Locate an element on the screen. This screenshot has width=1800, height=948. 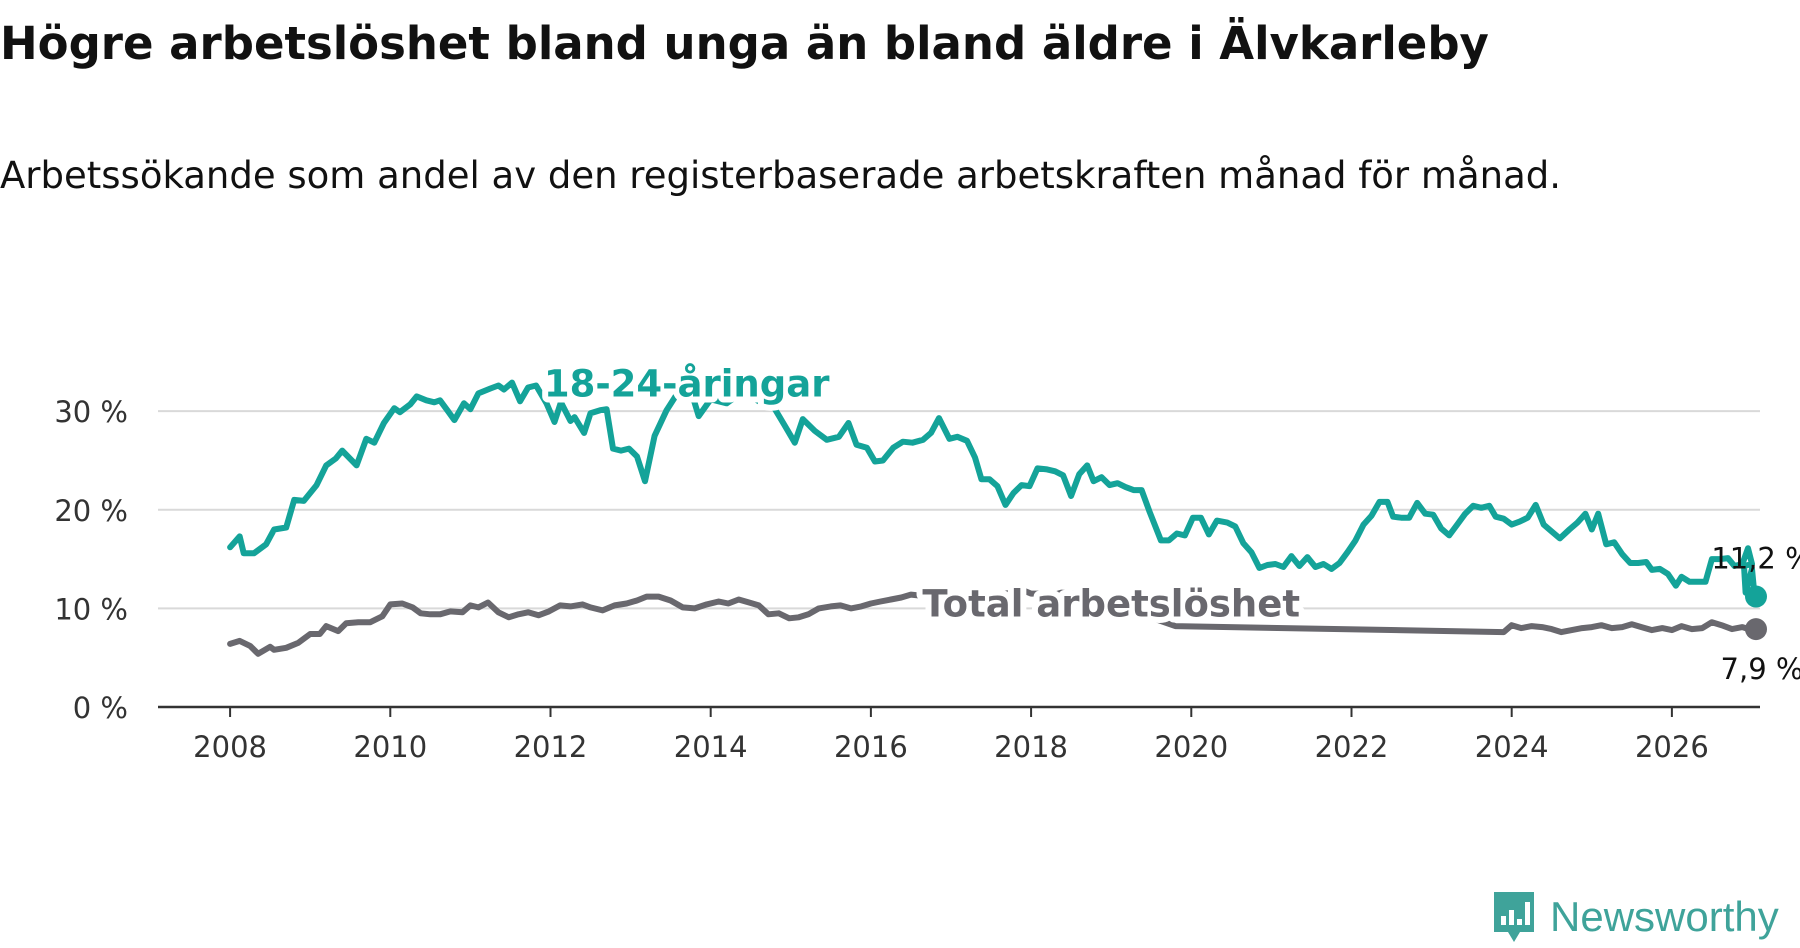
series-end-label: 7,9 % is located at coordinates (1760, 669).